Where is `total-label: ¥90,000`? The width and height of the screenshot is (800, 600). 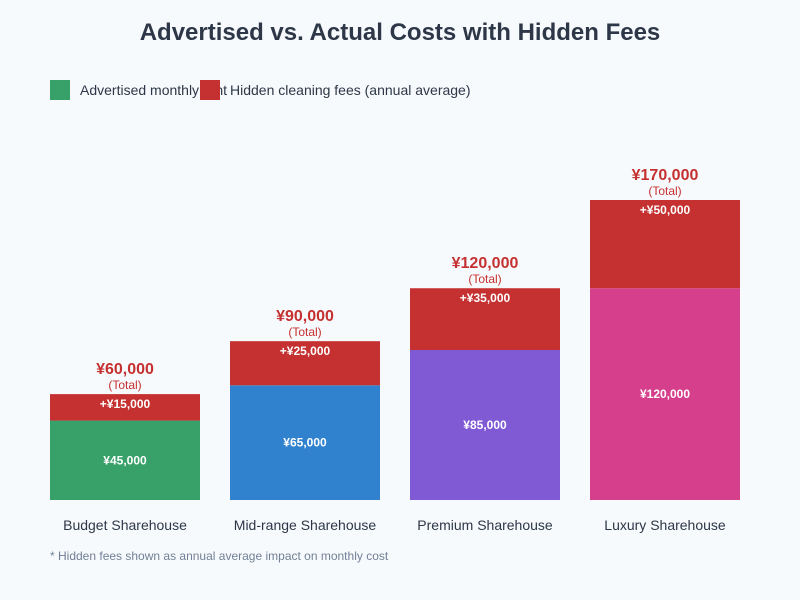 total-label: ¥90,000 is located at coordinates (305, 316).